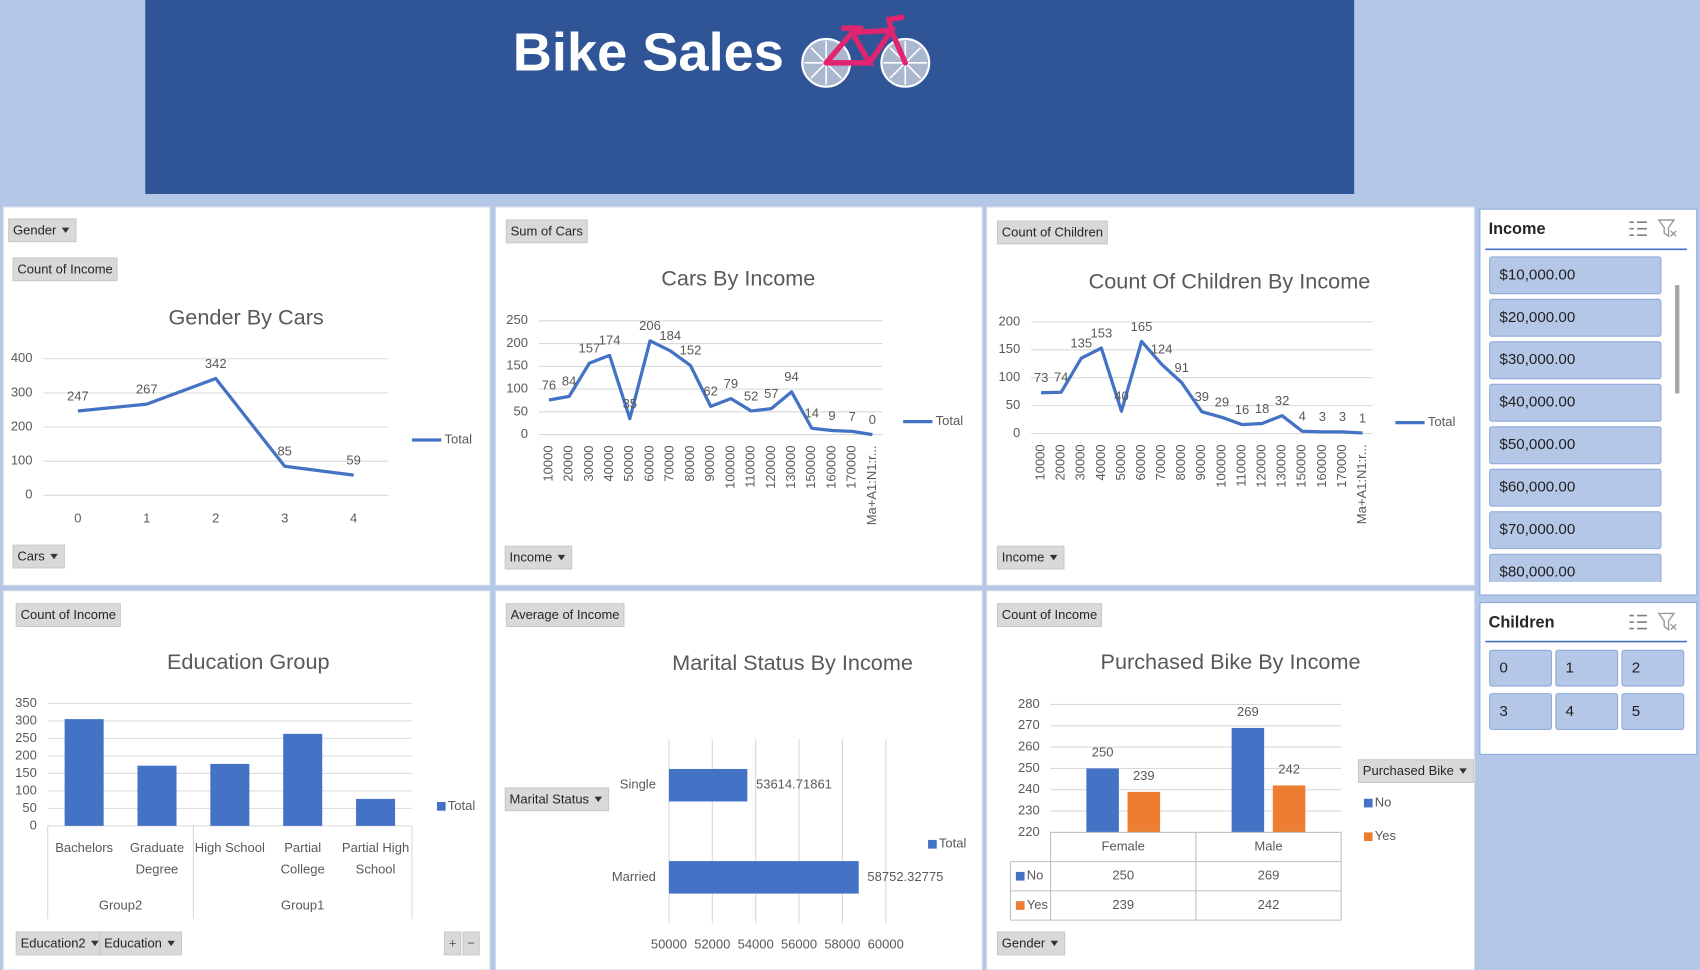  Describe the element at coordinates (1521, 711) in the screenshot. I see `slicer-item: 3` at that location.